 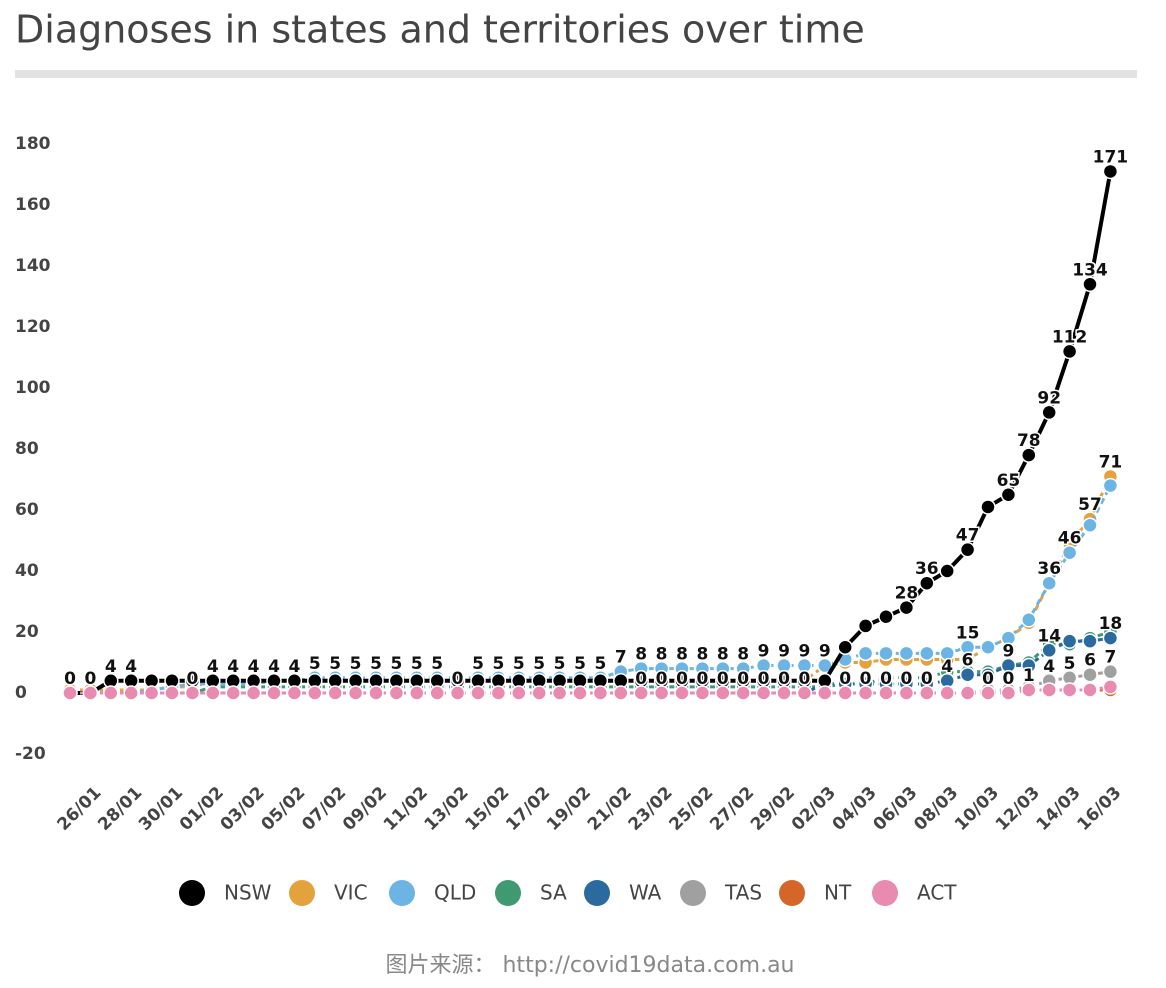 What do you see at coordinates (1070, 337) in the screenshot?
I see `data-label: 112` at bounding box center [1070, 337].